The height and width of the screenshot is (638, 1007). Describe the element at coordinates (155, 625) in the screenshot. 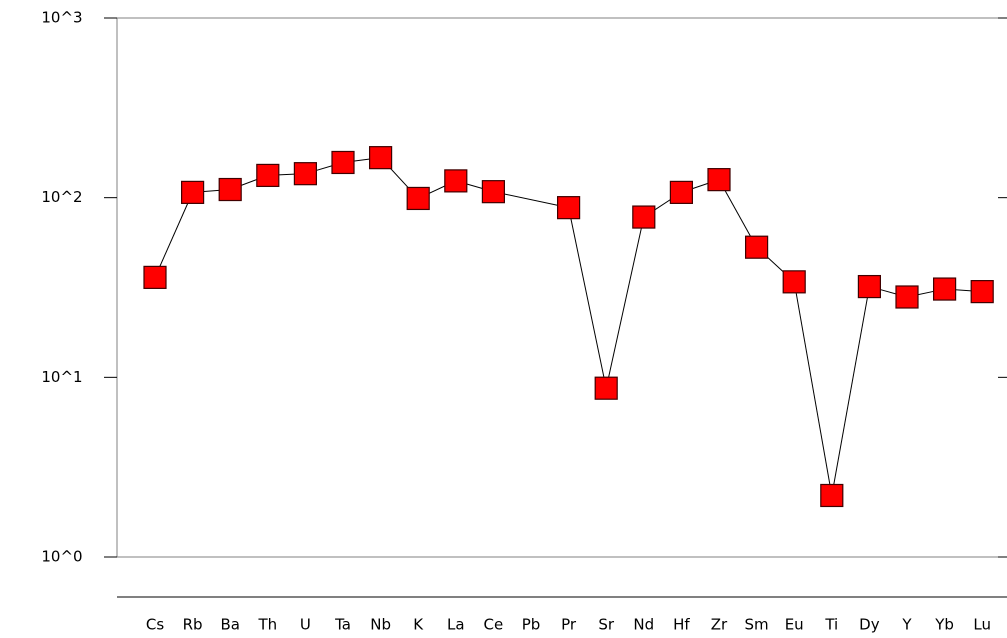

I see `x-tick-label: Cs` at that location.